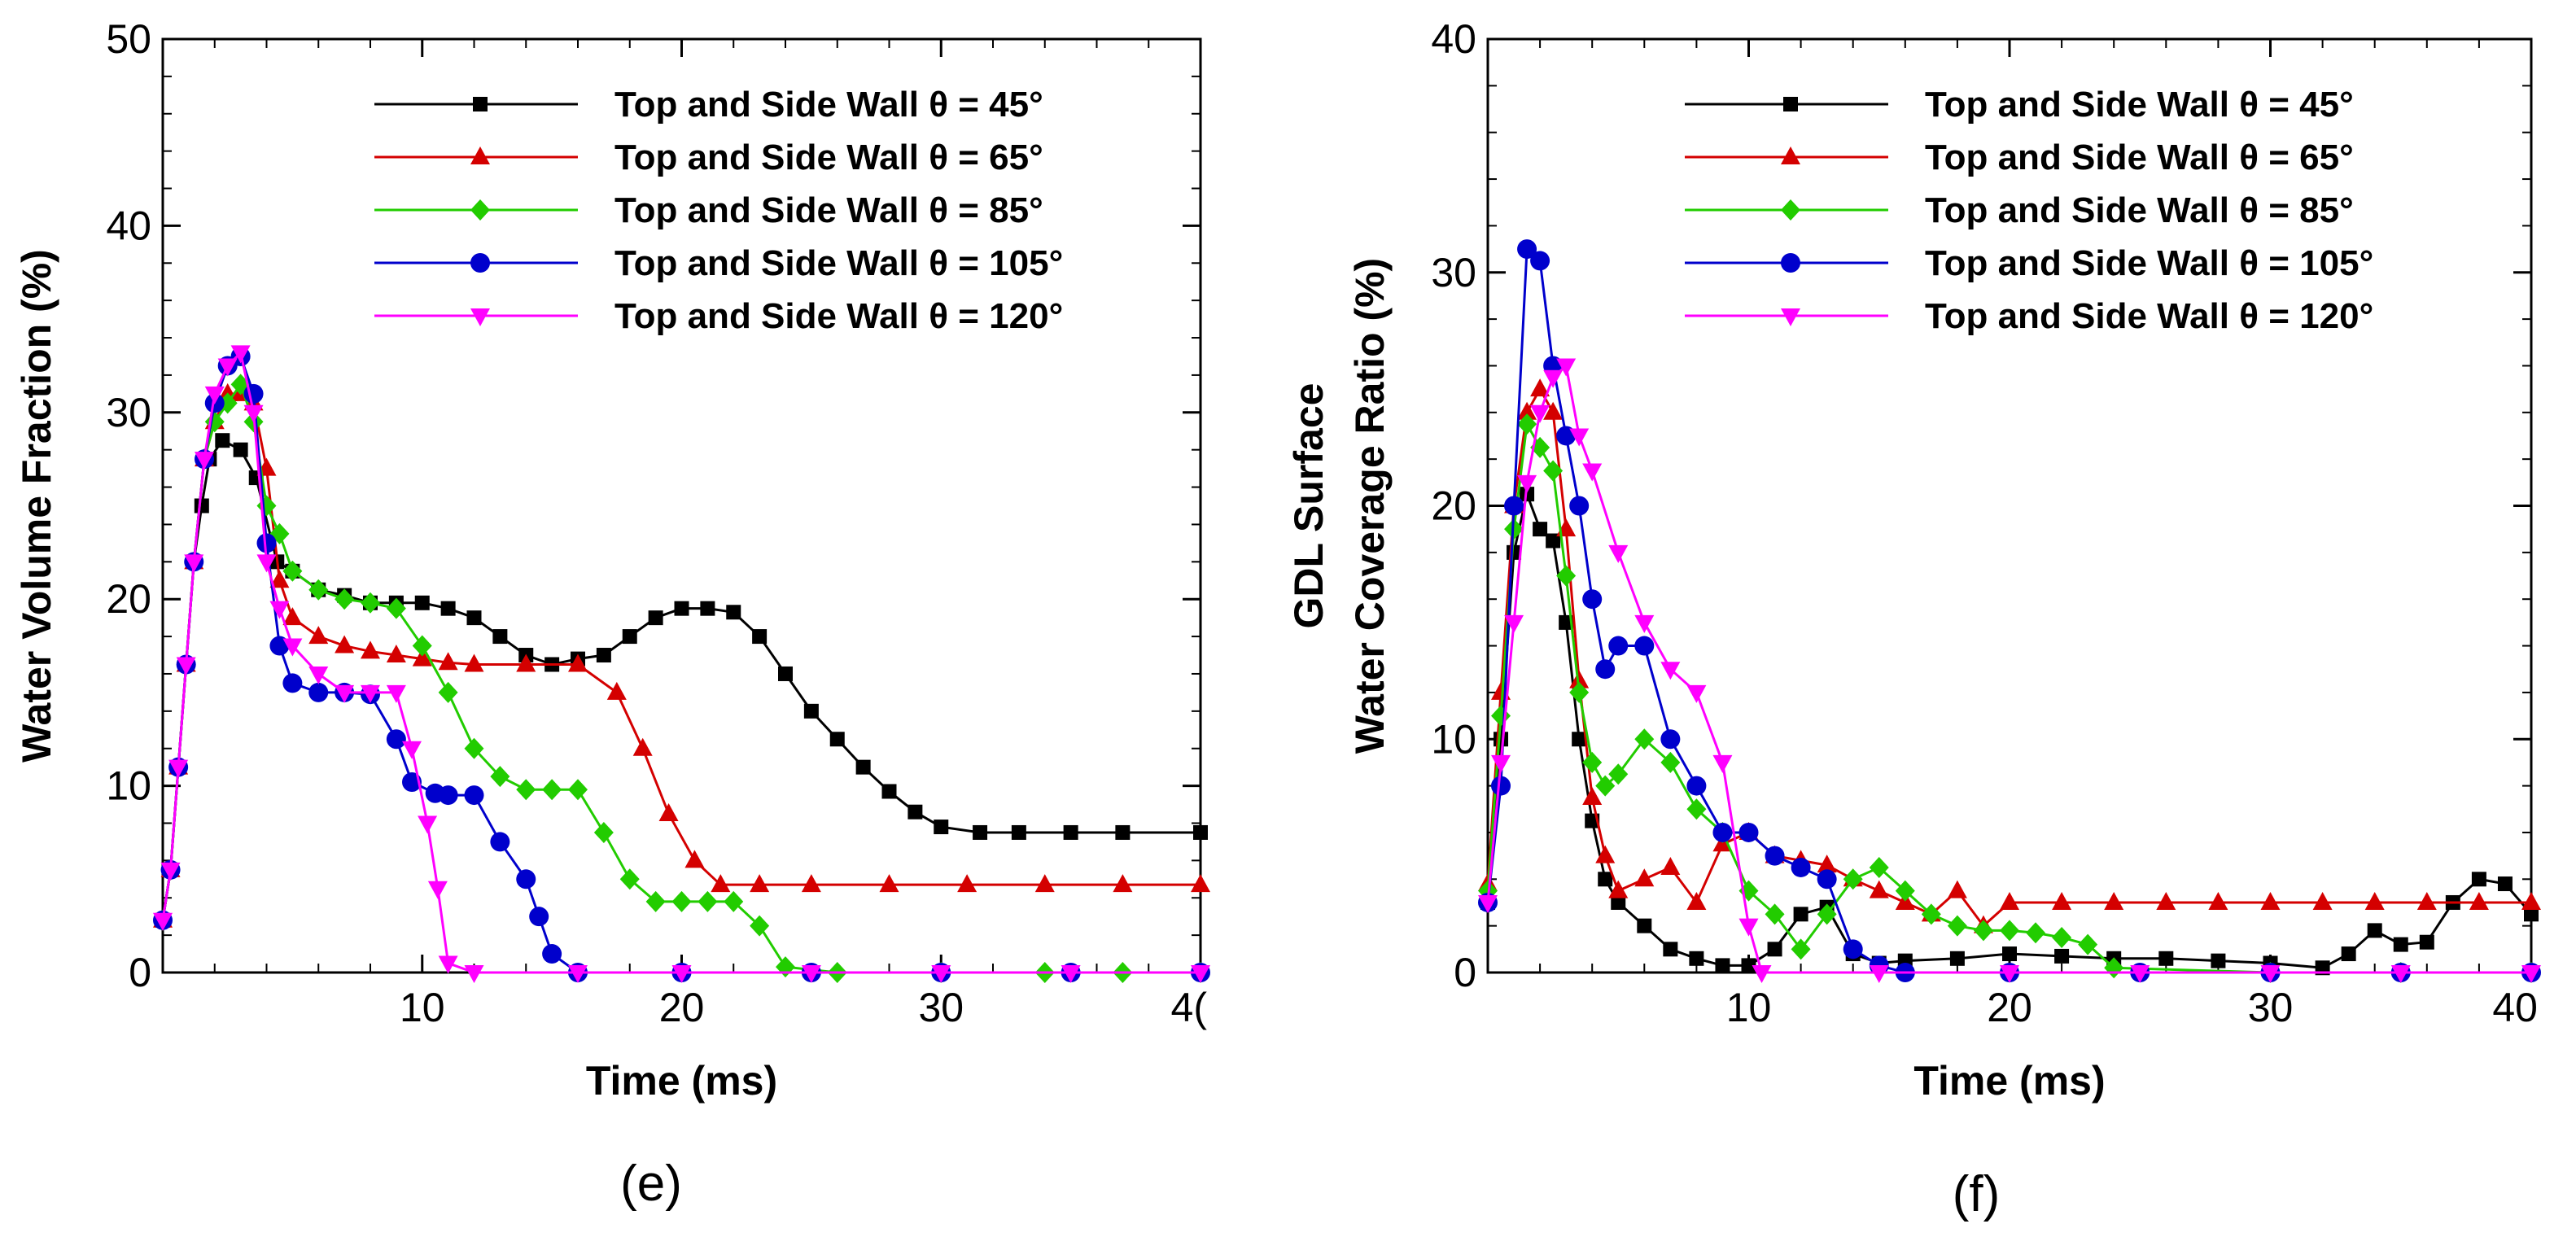 The image size is (2576, 1237). Describe the element at coordinates (128, 786) in the screenshot. I see `y-tick-label: 10` at that location.